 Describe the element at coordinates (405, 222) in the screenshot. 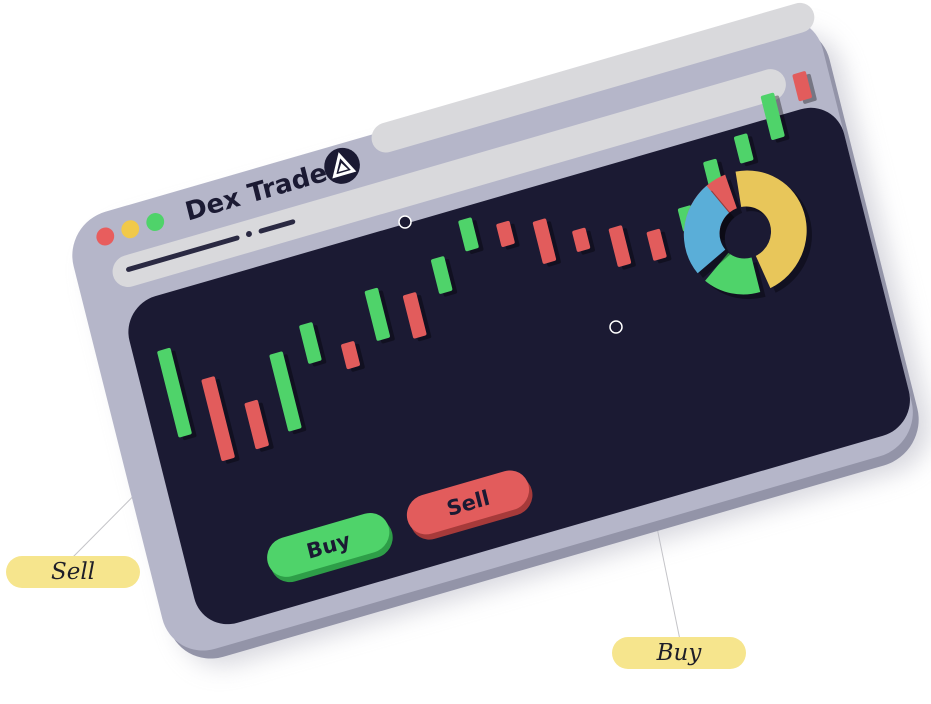

I see `sell-marker` at that location.